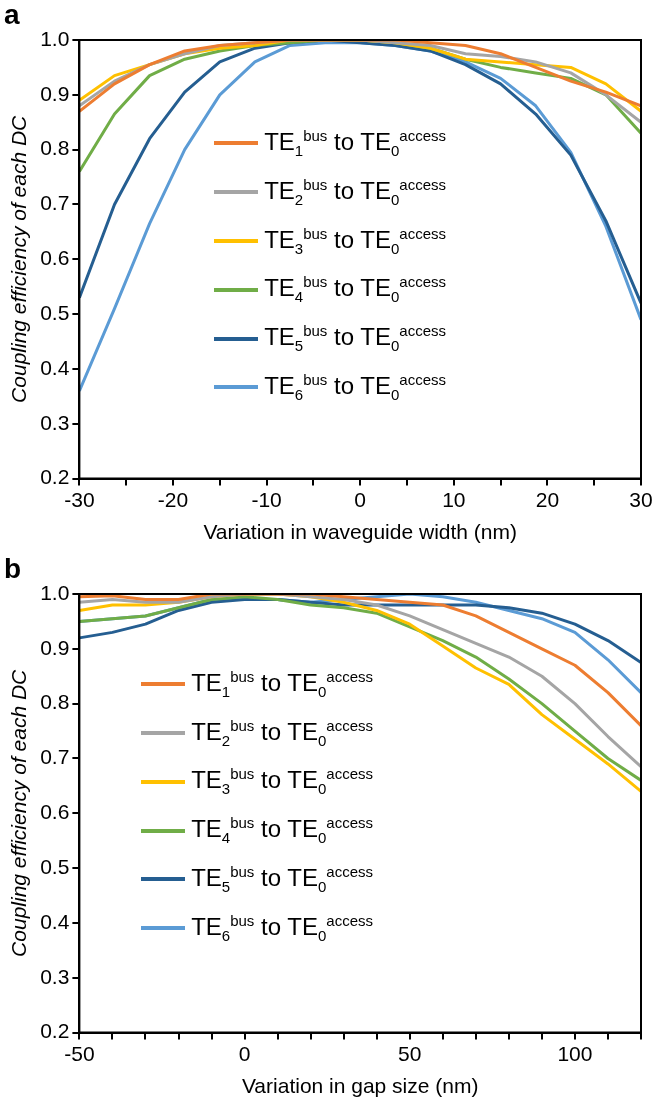 Image resolution: width=663 pixels, height=1109 pixels. What do you see at coordinates (454, 499) in the screenshot?
I see `x-tick-label: 10` at bounding box center [454, 499].